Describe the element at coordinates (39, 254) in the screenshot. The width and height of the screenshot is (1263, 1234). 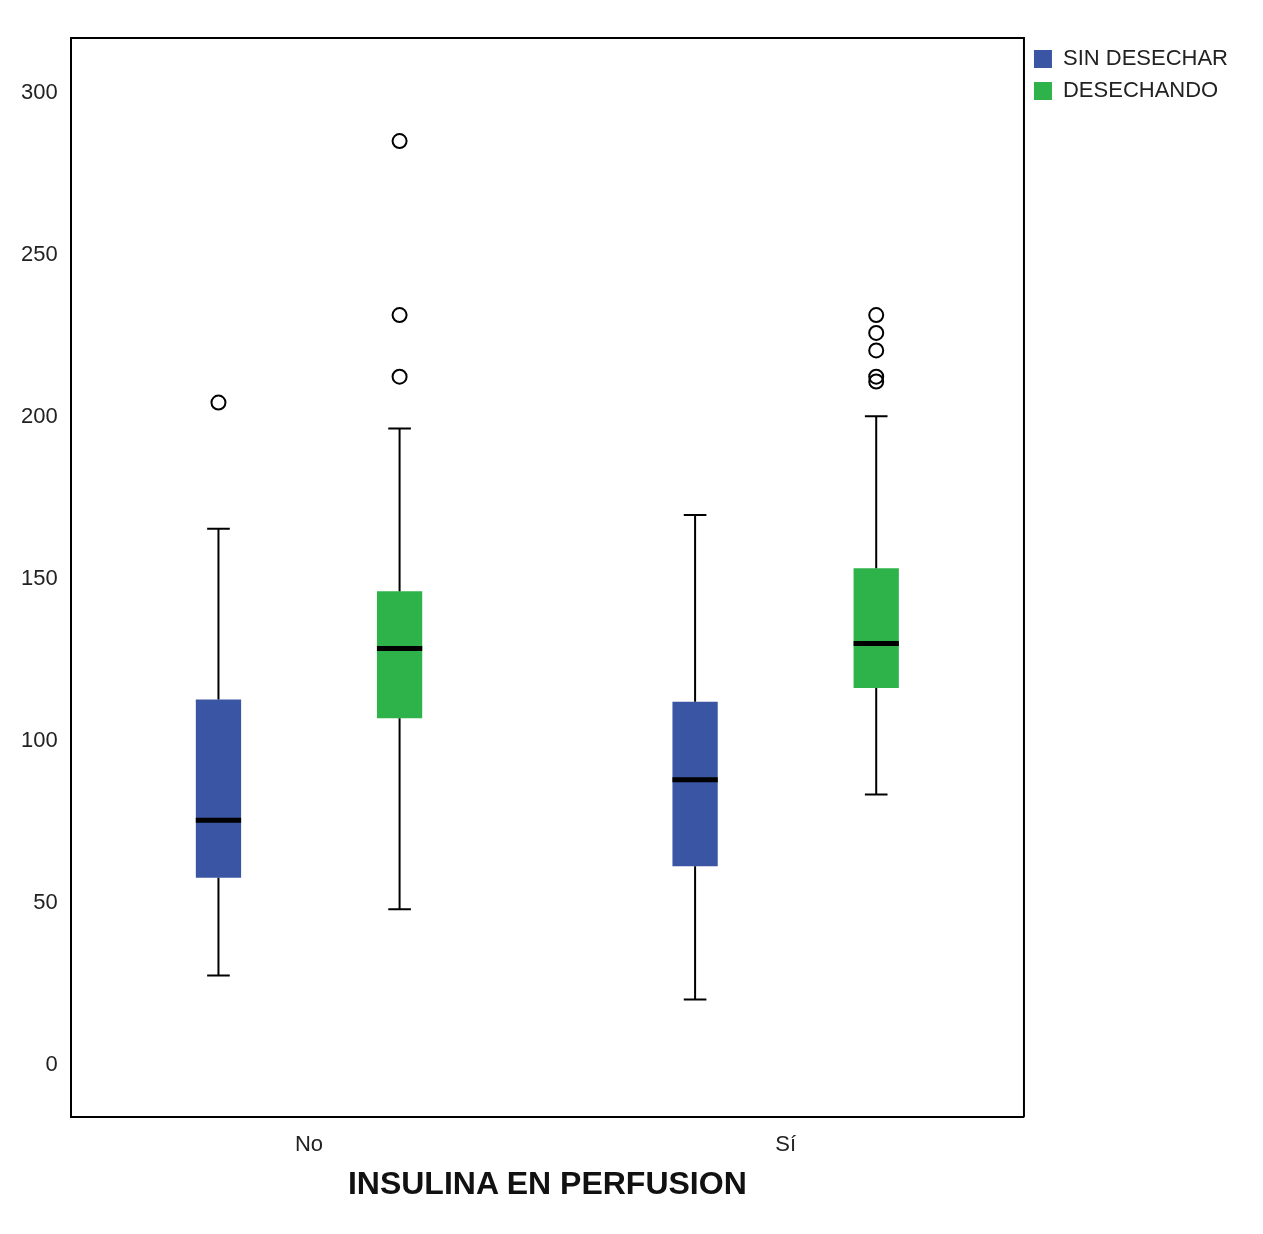
I see `y-tick-label: 250` at that location.